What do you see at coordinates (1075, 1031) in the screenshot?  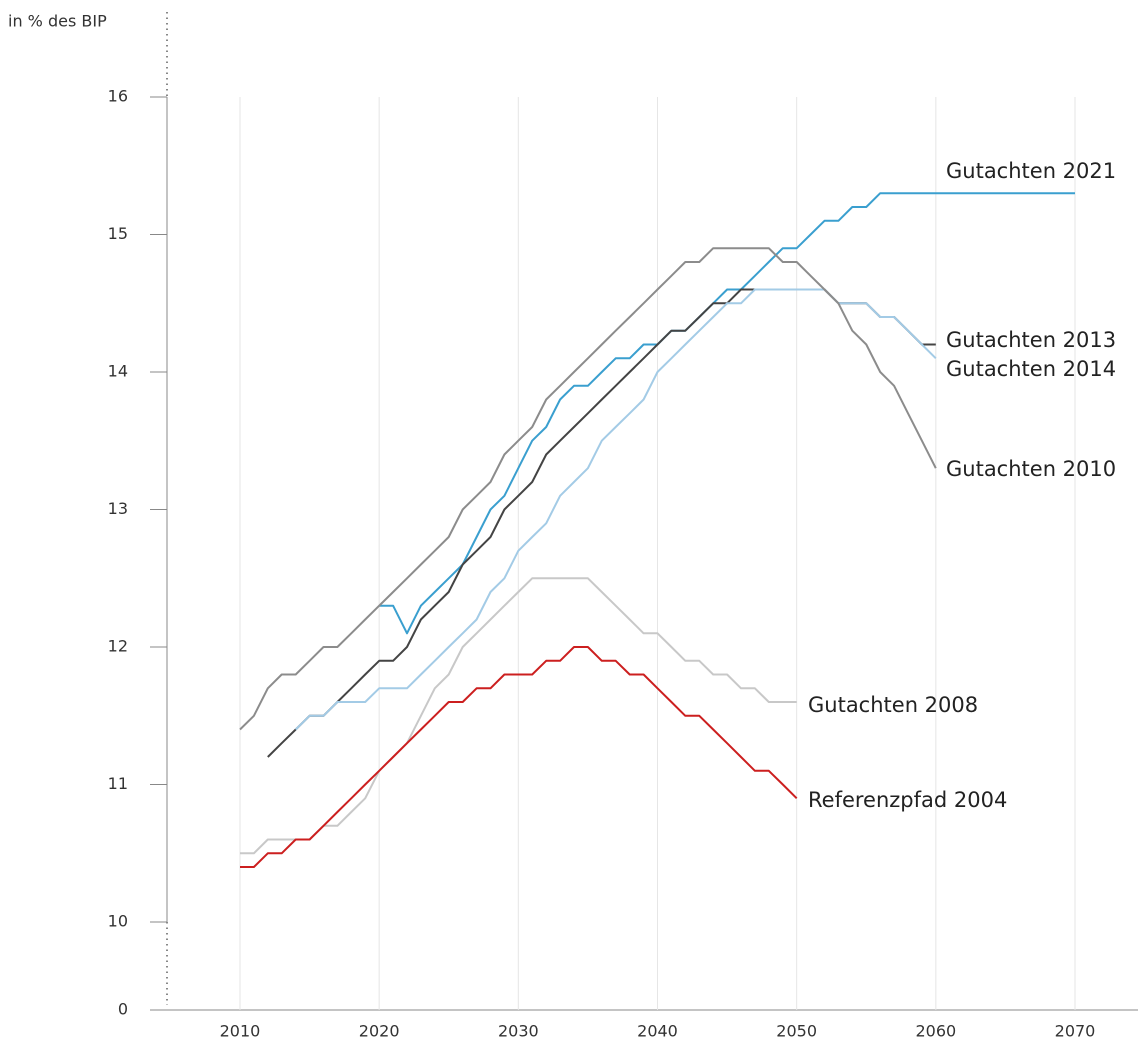 I see `x-tick-label: 2070` at bounding box center [1075, 1031].